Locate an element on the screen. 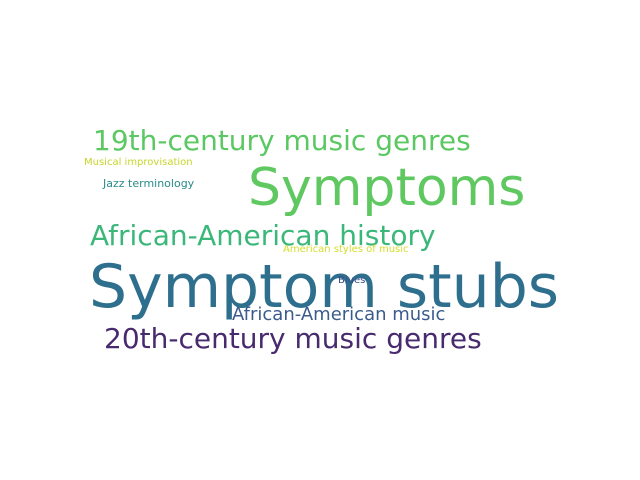  word-musical-improvisation: Musical improvisation is located at coordinates (138, 162).